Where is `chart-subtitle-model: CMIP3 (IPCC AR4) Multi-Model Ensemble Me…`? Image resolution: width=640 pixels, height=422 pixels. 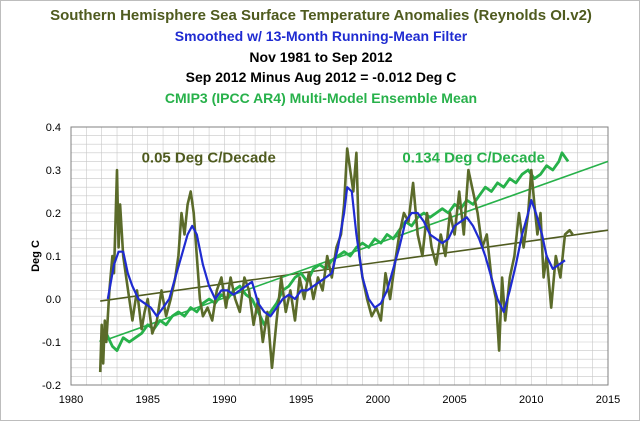
chart-subtitle-model: CMIP3 (IPCC AR4) Multi-Model Ensemble Me… is located at coordinates (321, 98).